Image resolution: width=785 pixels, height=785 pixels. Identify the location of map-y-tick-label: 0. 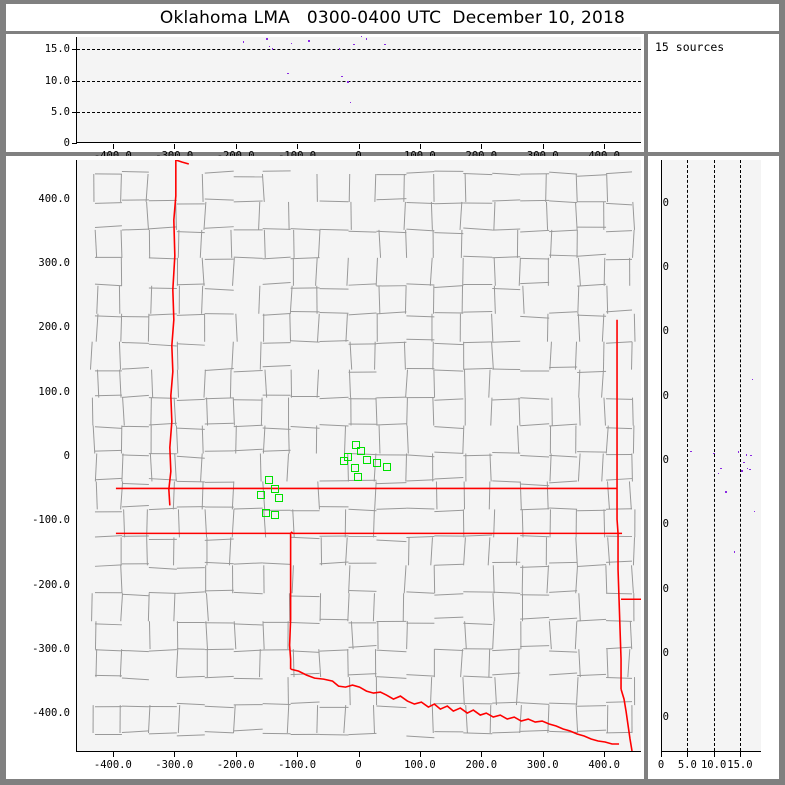
(66, 456).